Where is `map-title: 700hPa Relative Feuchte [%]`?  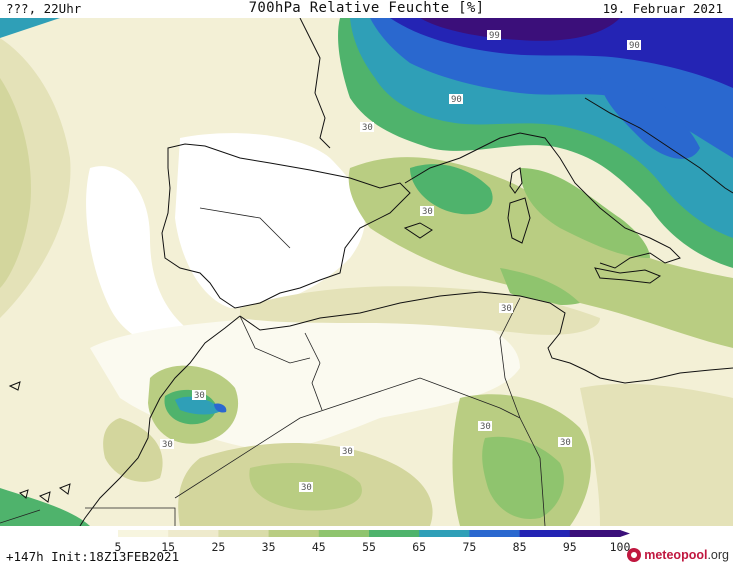 map-title: 700hPa Relative Feuchte [%] is located at coordinates (366, 8).